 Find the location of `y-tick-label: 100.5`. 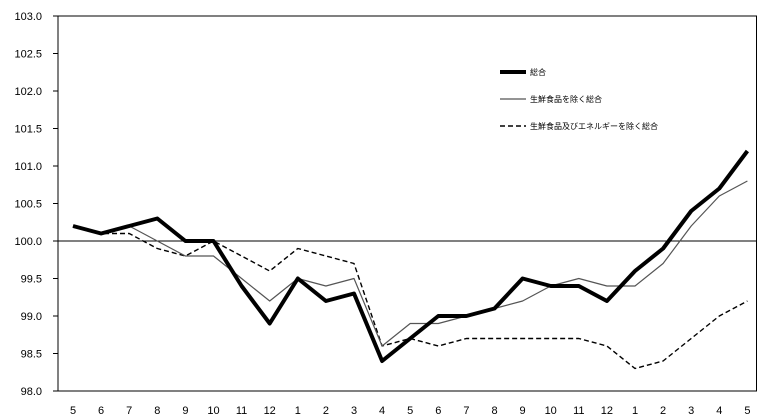

y-tick-label: 100.5 is located at coordinates (28, 205).